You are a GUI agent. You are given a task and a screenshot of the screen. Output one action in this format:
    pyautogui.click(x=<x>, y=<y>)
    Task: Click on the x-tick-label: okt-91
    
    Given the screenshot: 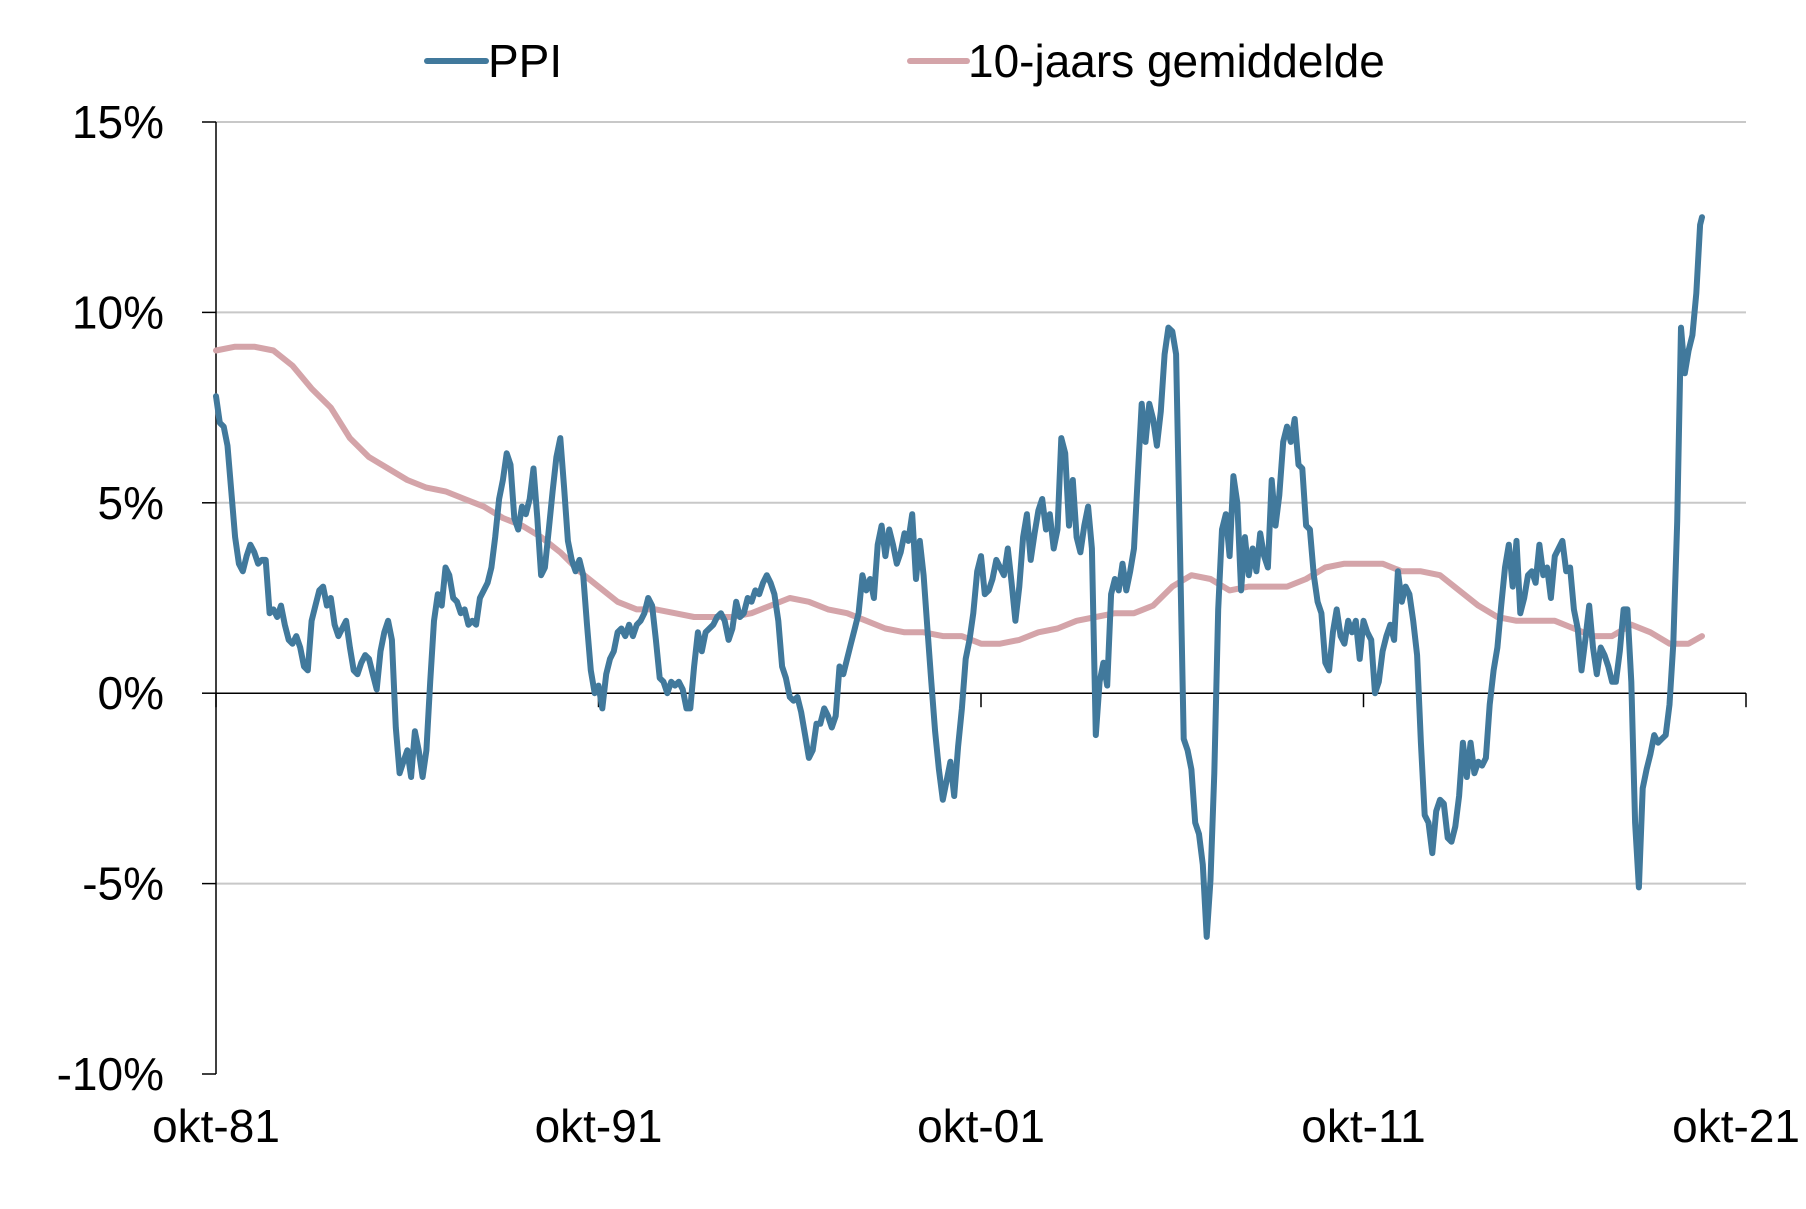 What is the action you would take?
    pyautogui.click(x=599, y=1126)
    